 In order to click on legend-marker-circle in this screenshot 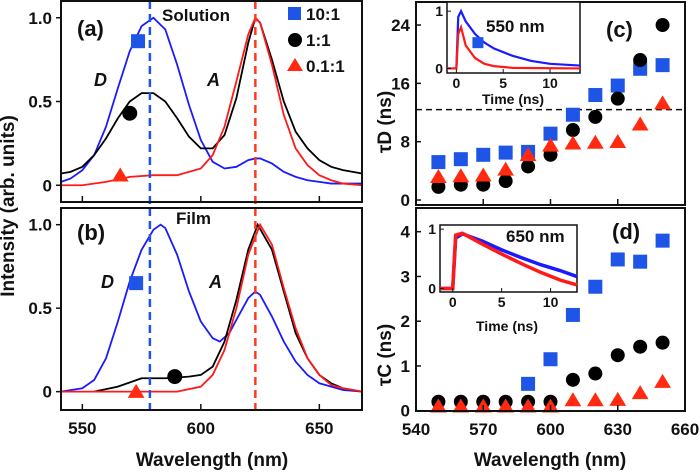, I will do `click(295, 40)`.